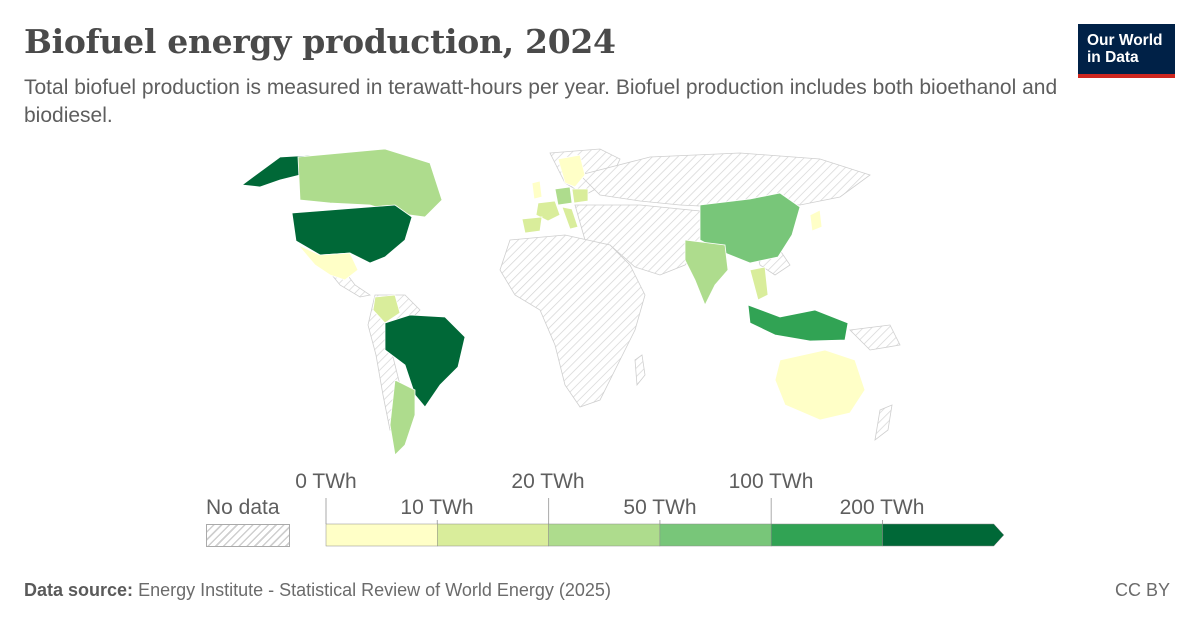 The image size is (1200, 627). I want to click on country-japan, so click(816, 220).